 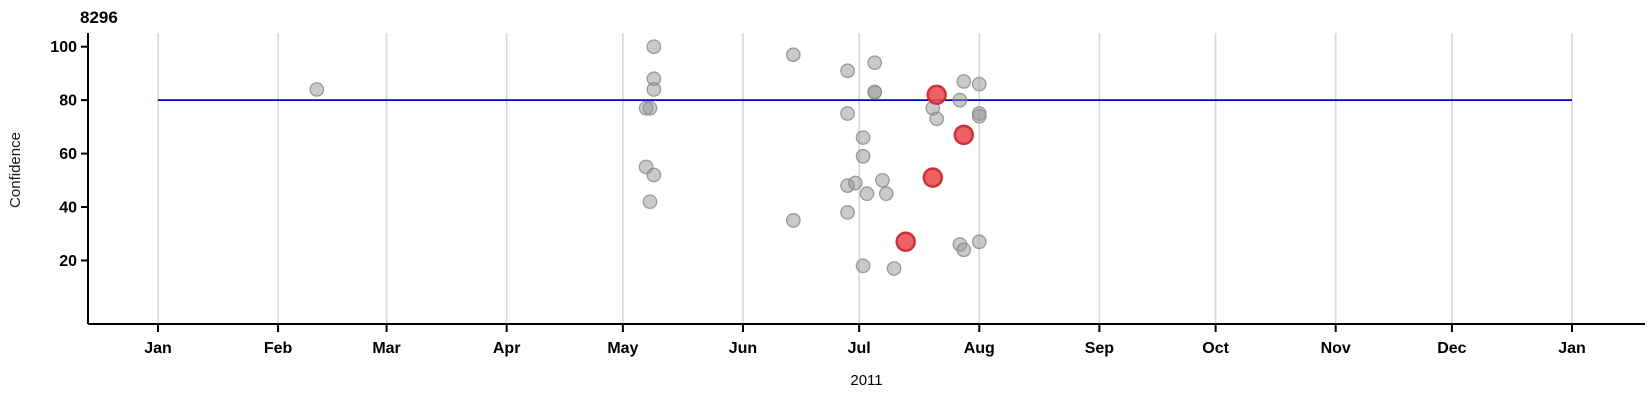 What do you see at coordinates (743, 348) in the screenshot?
I see `x-tick-label: Jun` at bounding box center [743, 348].